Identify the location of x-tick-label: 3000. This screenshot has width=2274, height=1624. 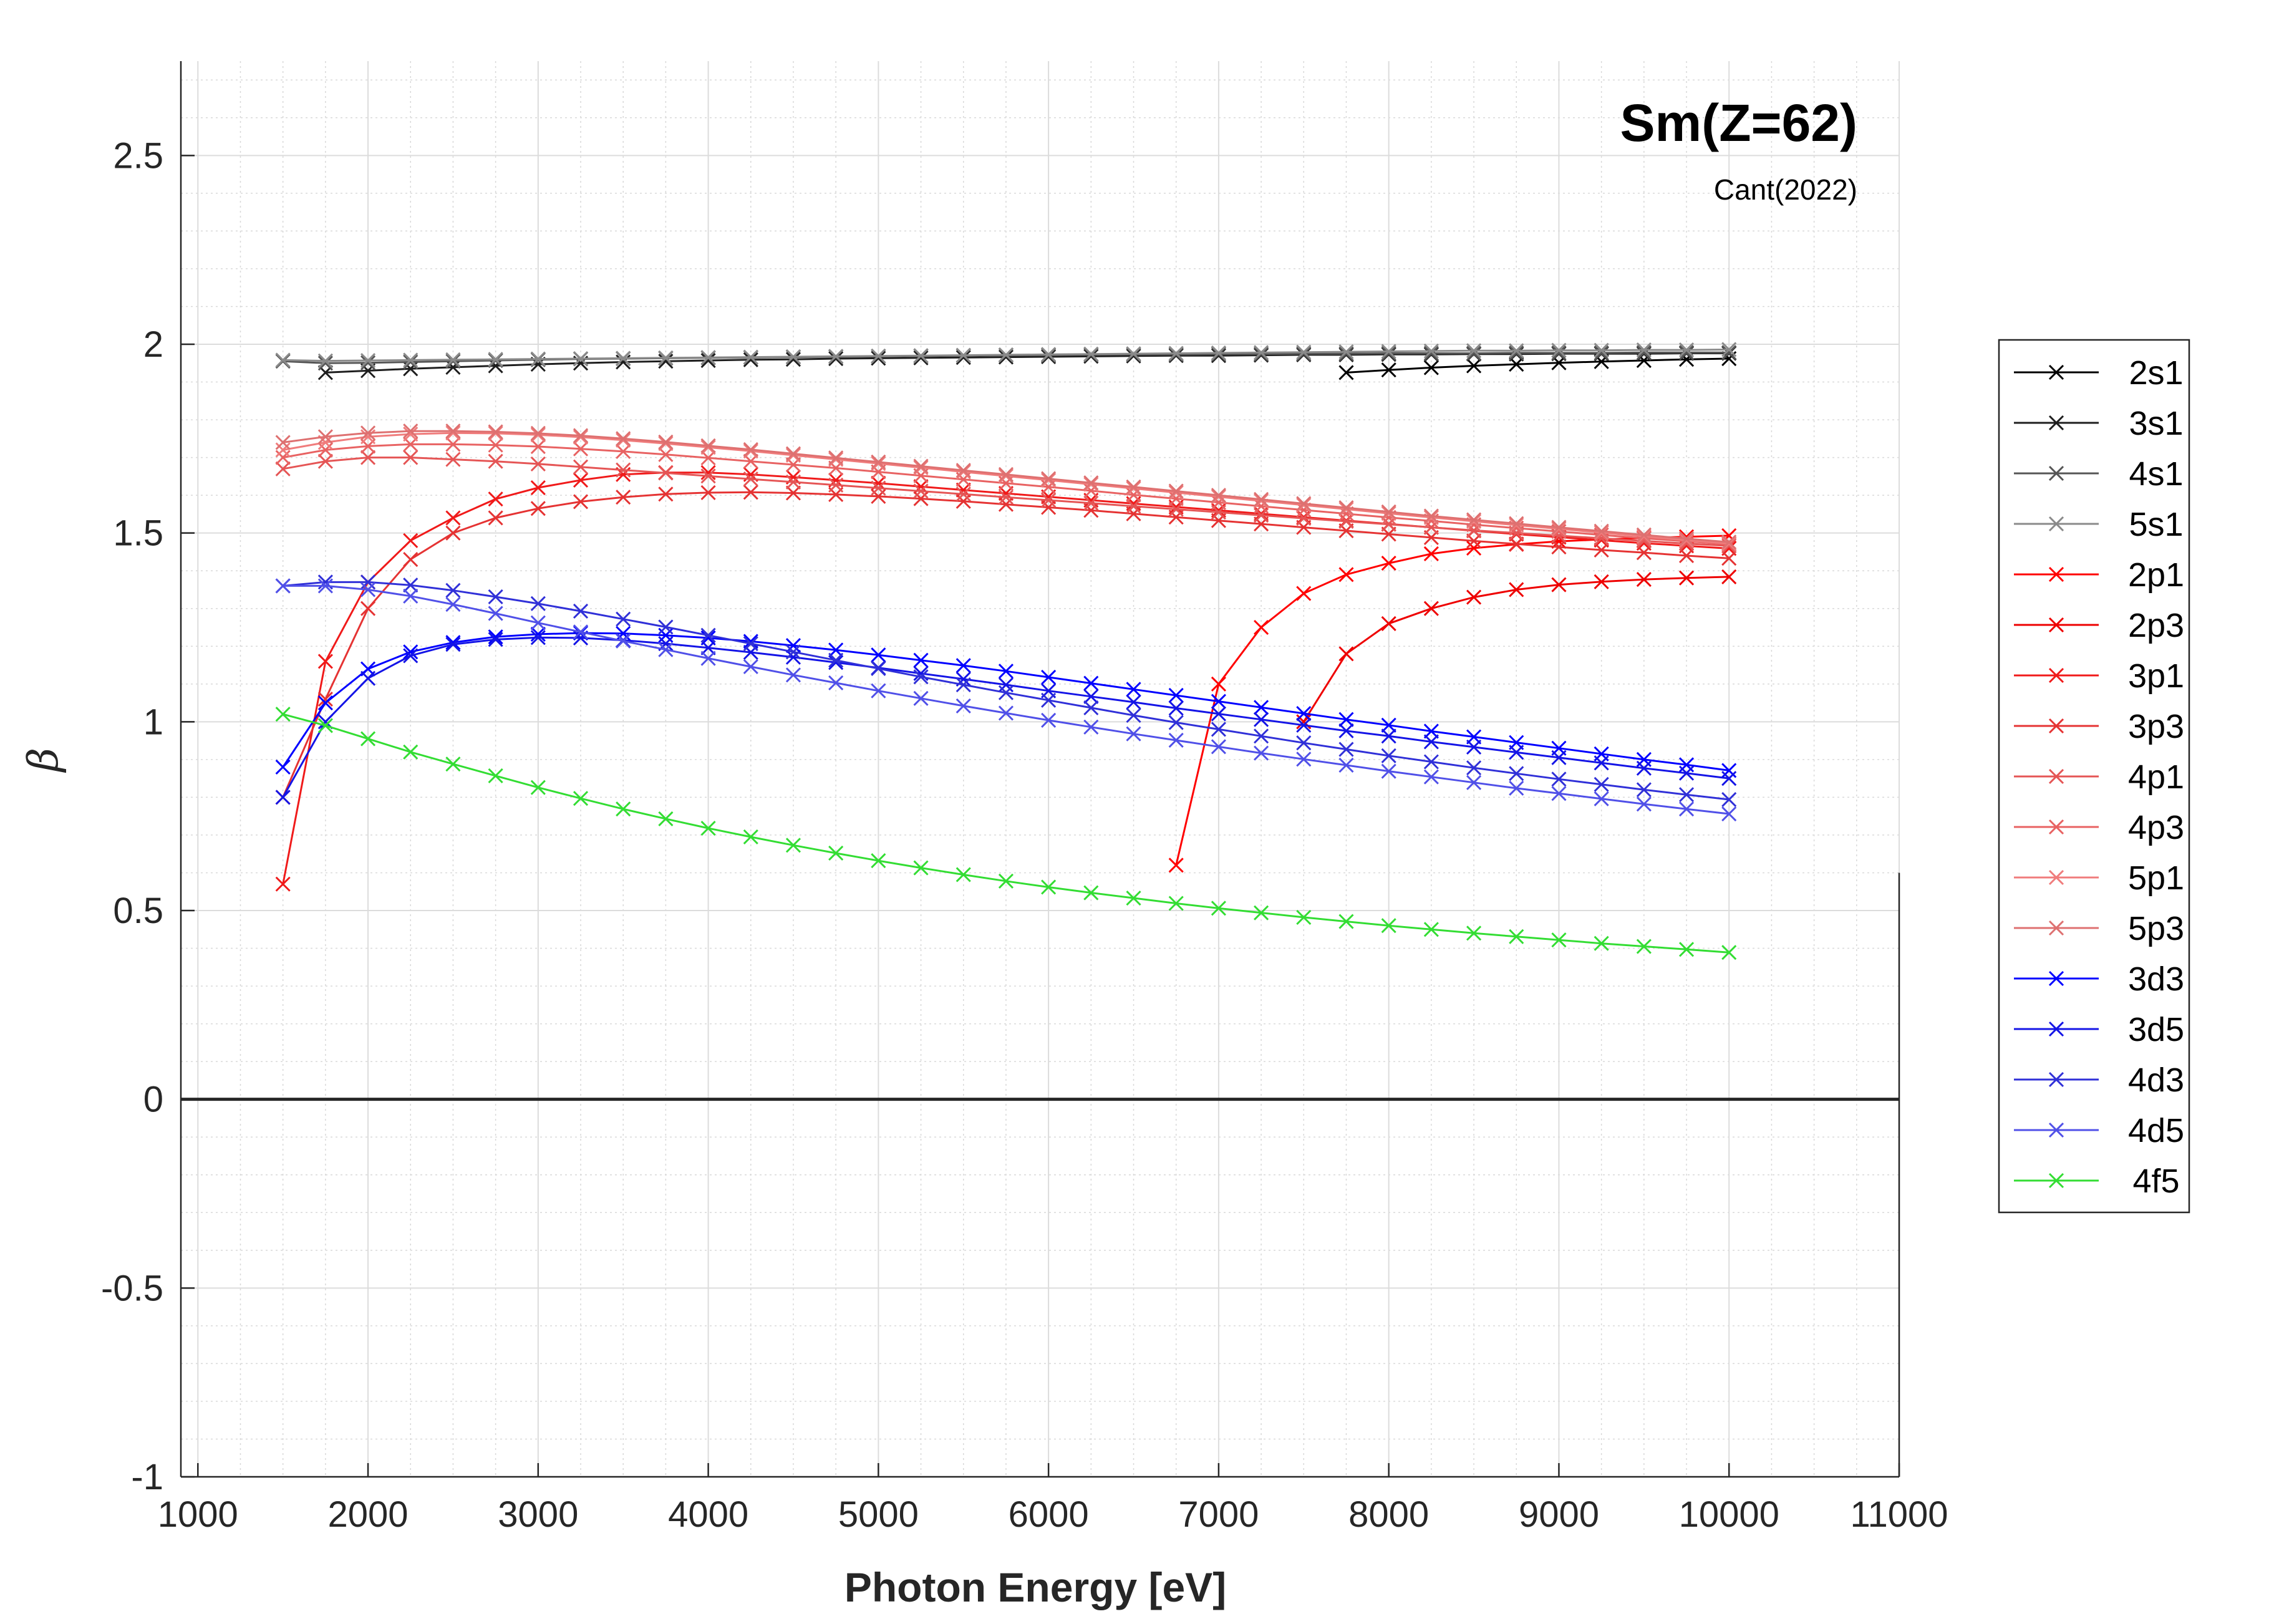
(538, 1514).